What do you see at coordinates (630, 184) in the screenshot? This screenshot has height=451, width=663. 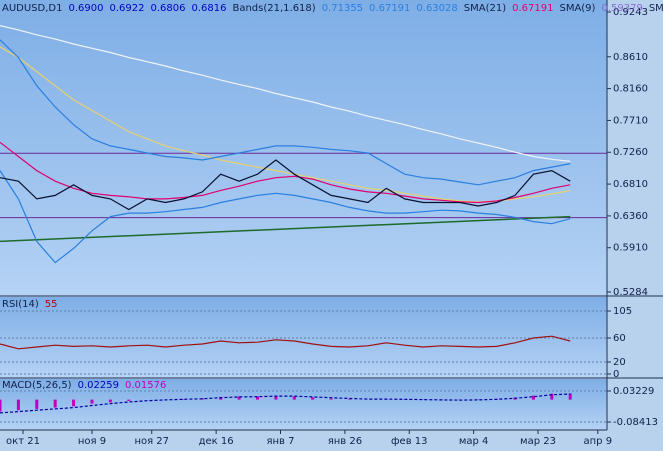 I see `y-tick-label: 0.6810` at bounding box center [630, 184].